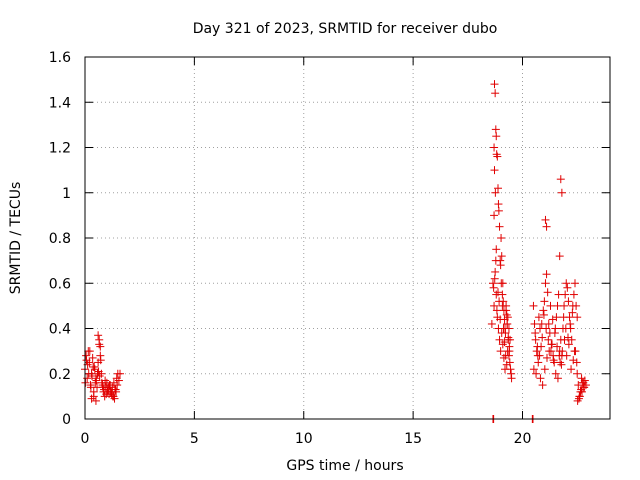 This screenshot has width=640, height=480. What do you see at coordinates (66, 194) in the screenshot?
I see `y-tick-label: 1` at bounding box center [66, 194].